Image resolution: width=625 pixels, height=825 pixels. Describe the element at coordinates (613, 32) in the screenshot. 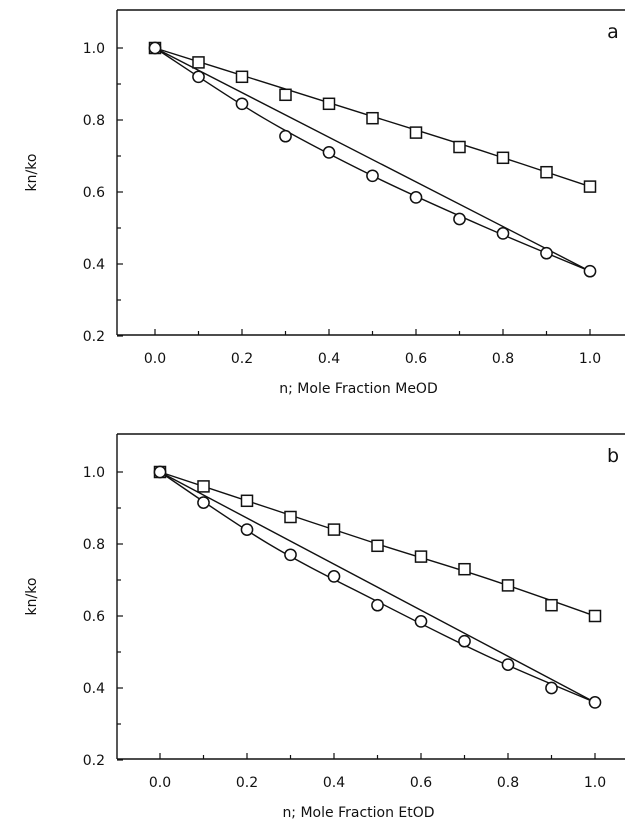

I see `panel-label: a` at that location.